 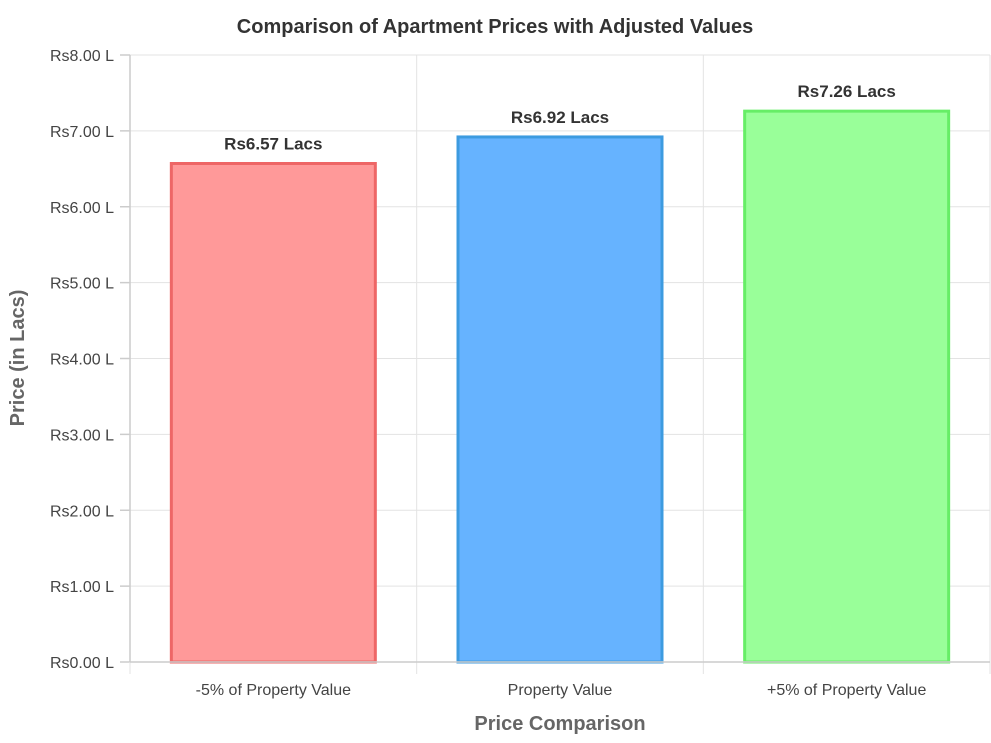 What do you see at coordinates (560, 690) in the screenshot?
I see `x-tick-label: Property Value` at bounding box center [560, 690].